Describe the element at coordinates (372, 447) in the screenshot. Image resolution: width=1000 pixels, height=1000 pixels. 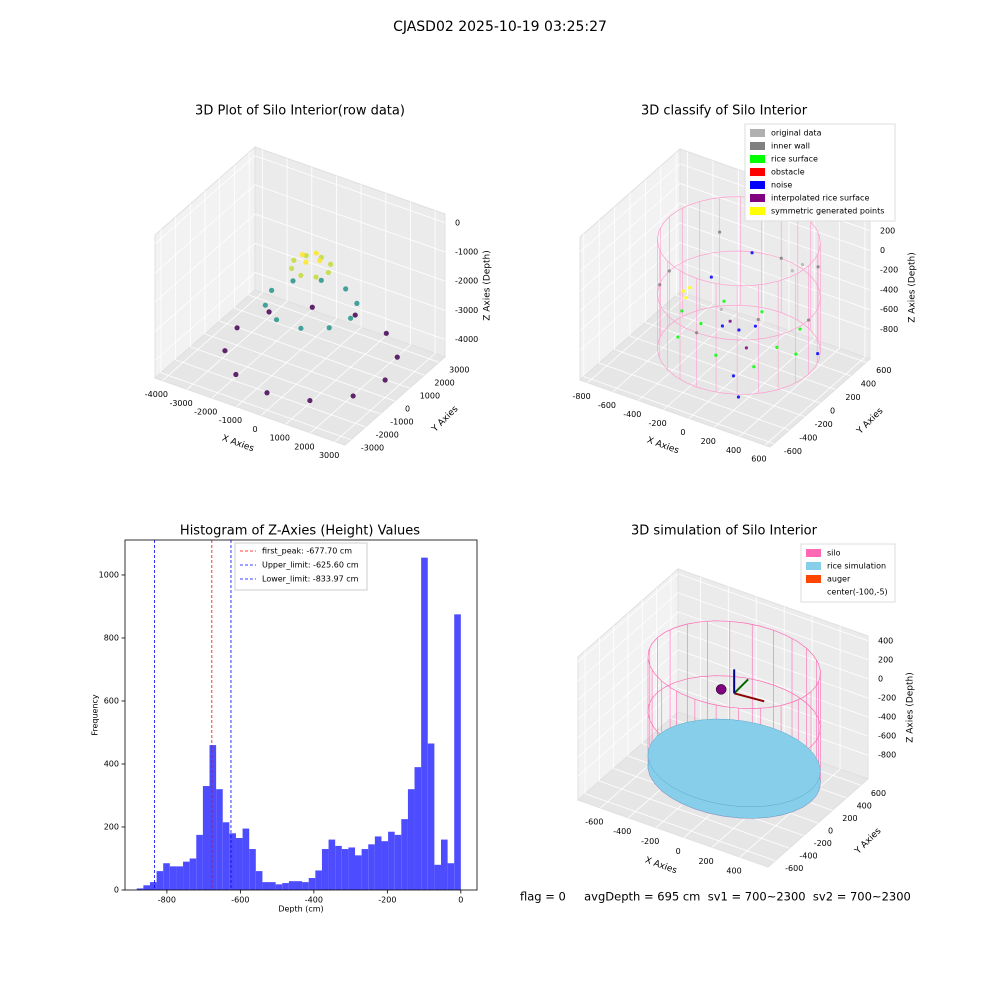
I see `y-tick-label: -3000` at that location.